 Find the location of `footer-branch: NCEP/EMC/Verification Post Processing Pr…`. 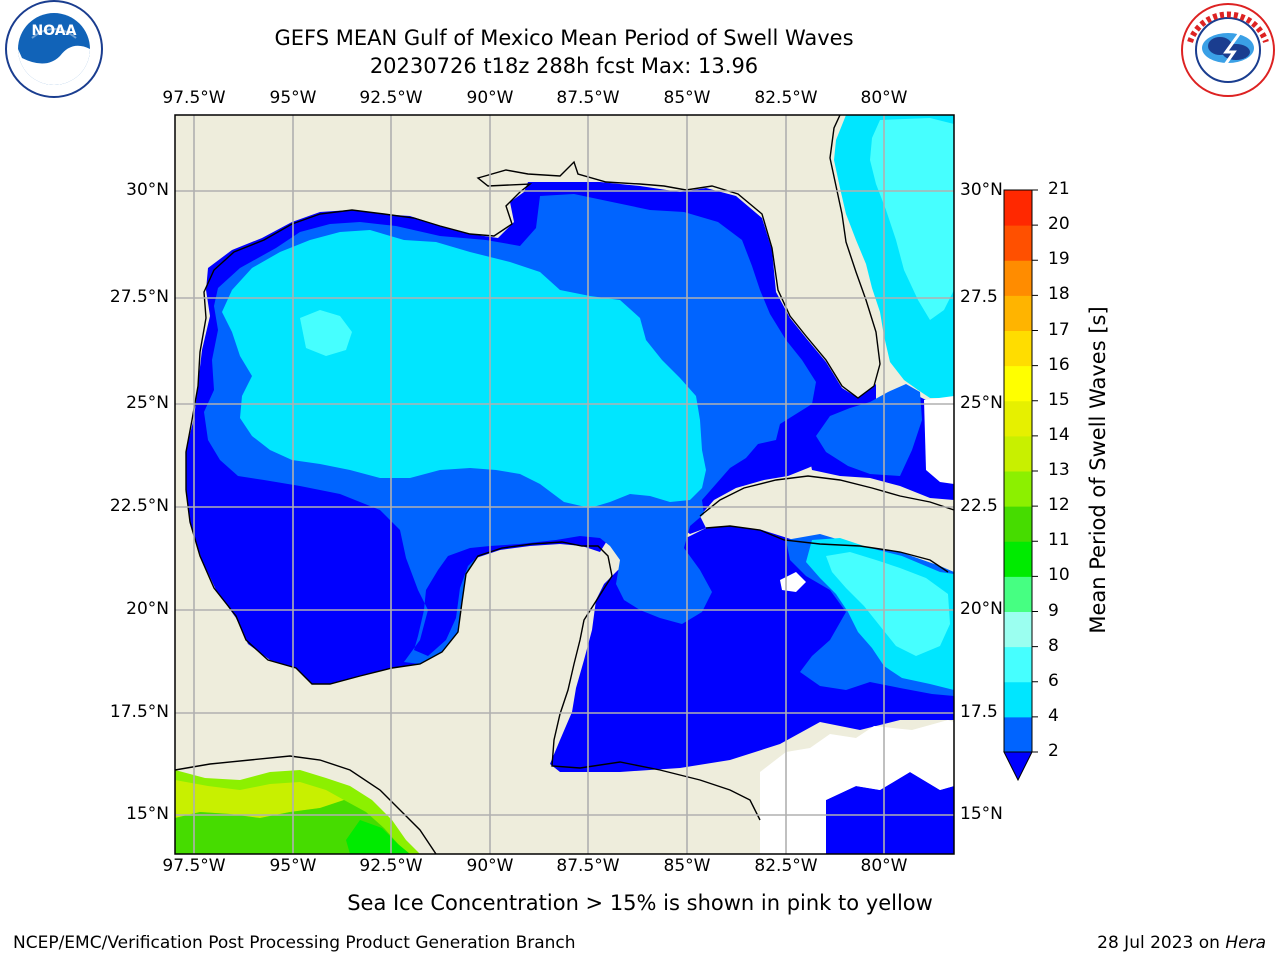

footer-branch: NCEP/EMC/Verification Post Processing Pr… is located at coordinates (294, 943).